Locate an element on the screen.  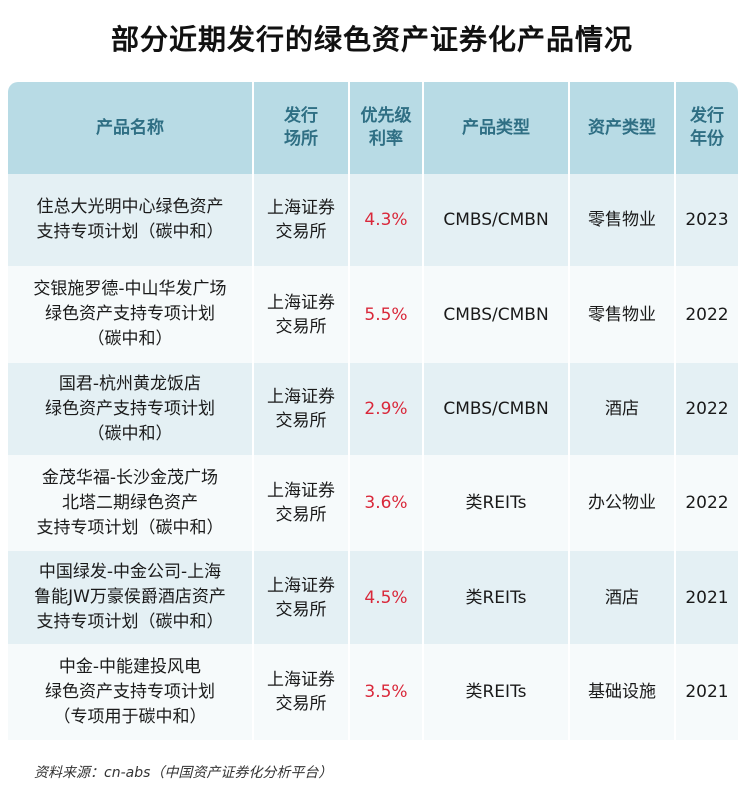
cell-rate: 2.9% is located at coordinates (387, 409).